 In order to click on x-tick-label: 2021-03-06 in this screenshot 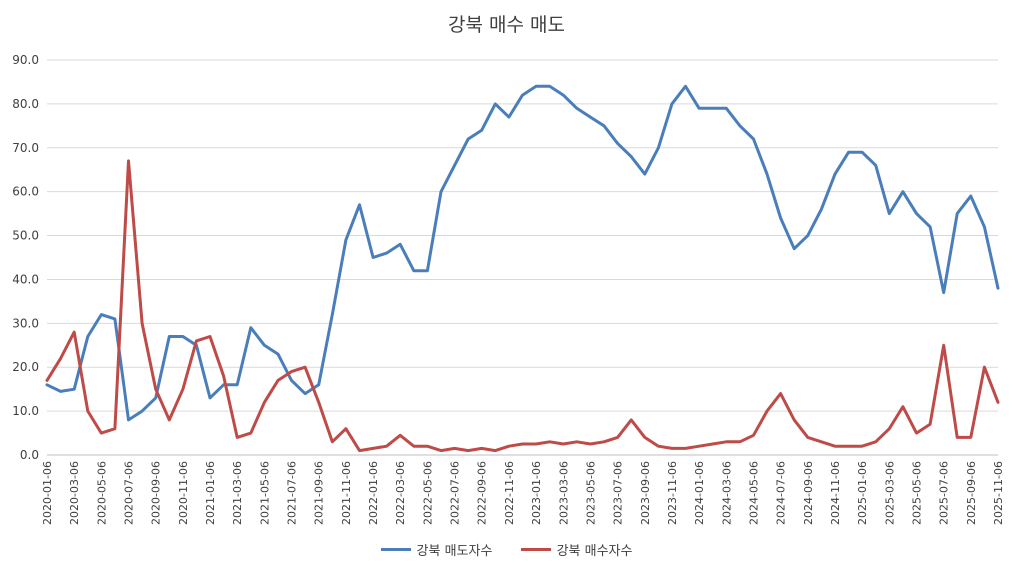, I will do `click(237, 493)`.